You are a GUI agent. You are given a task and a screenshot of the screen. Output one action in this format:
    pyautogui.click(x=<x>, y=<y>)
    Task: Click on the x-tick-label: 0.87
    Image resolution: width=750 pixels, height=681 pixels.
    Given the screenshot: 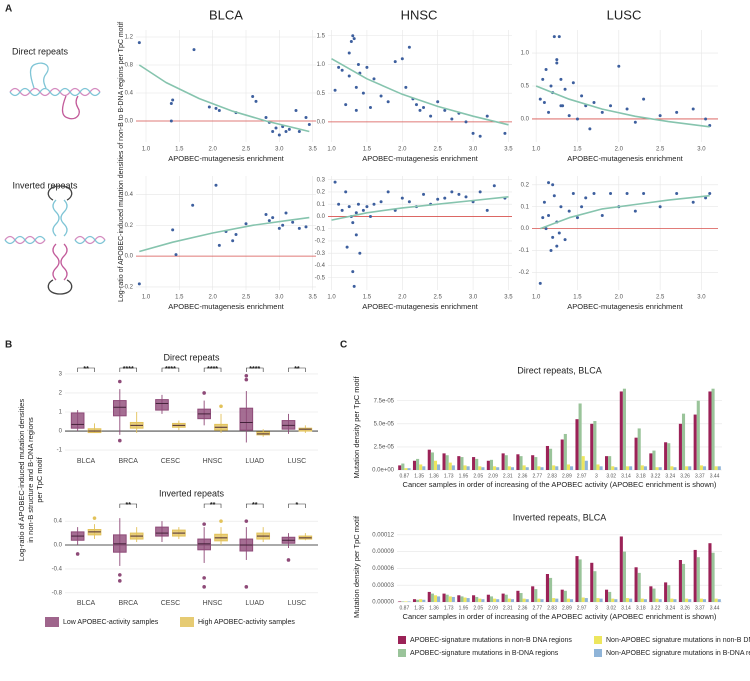 What is the action you would take?
    pyautogui.click(x=405, y=476)
    